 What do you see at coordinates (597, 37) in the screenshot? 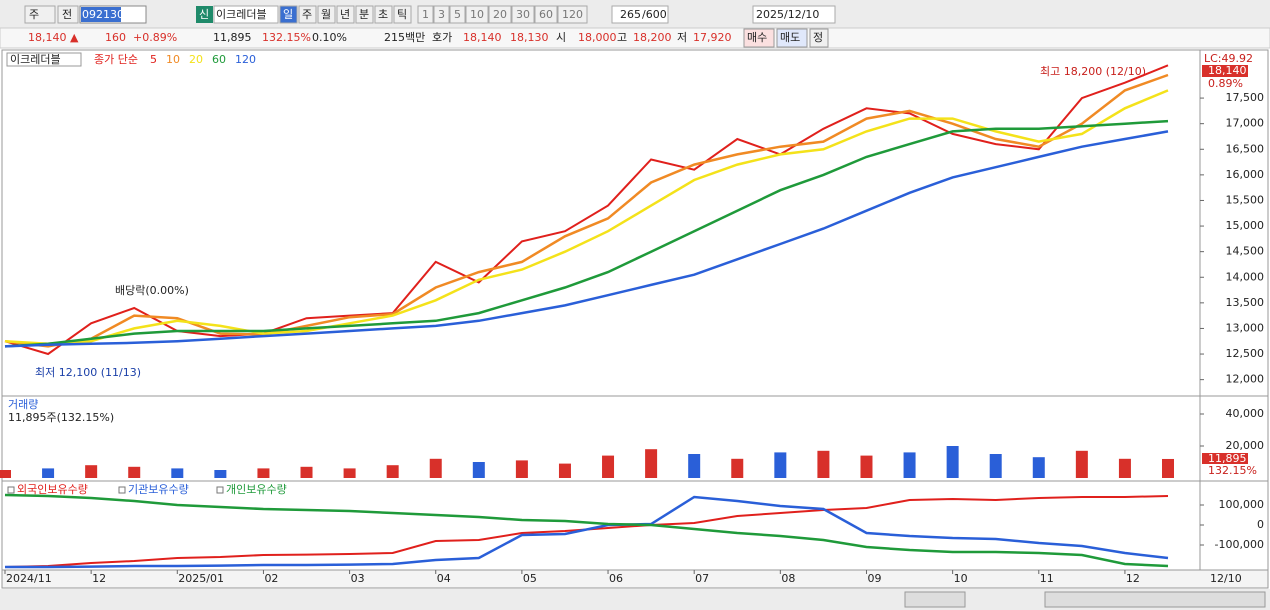
I see `open: 18,000` at bounding box center [597, 37].